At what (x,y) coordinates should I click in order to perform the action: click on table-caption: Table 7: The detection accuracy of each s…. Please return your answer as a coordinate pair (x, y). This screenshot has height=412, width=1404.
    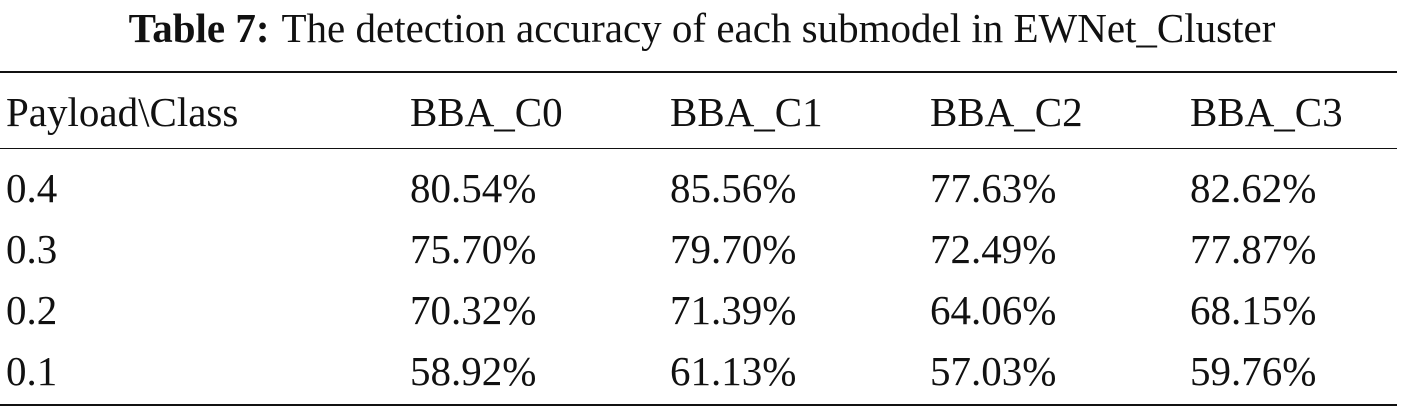
    Looking at the image, I should click on (702, 28).